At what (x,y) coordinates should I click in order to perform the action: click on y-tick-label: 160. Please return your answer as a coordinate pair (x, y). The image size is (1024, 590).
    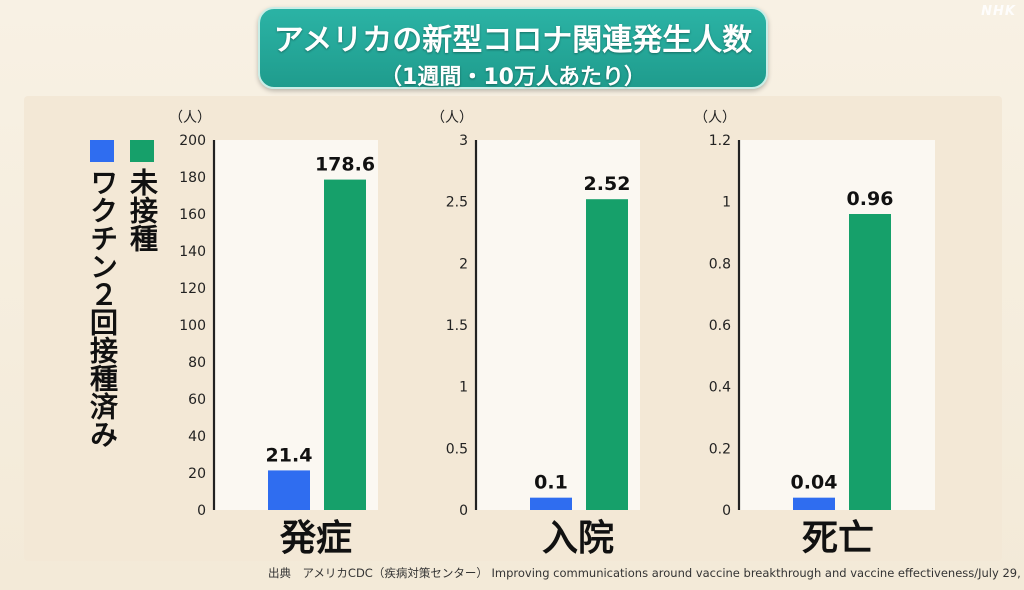
    Looking at the image, I should click on (192, 215).